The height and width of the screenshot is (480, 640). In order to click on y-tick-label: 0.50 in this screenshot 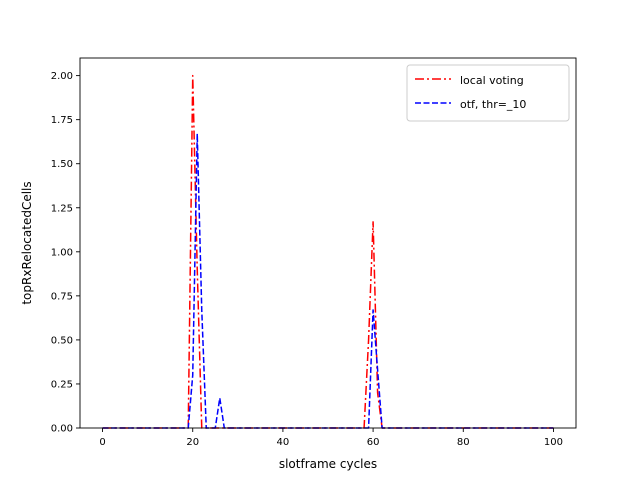, I will do `click(62, 340)`.